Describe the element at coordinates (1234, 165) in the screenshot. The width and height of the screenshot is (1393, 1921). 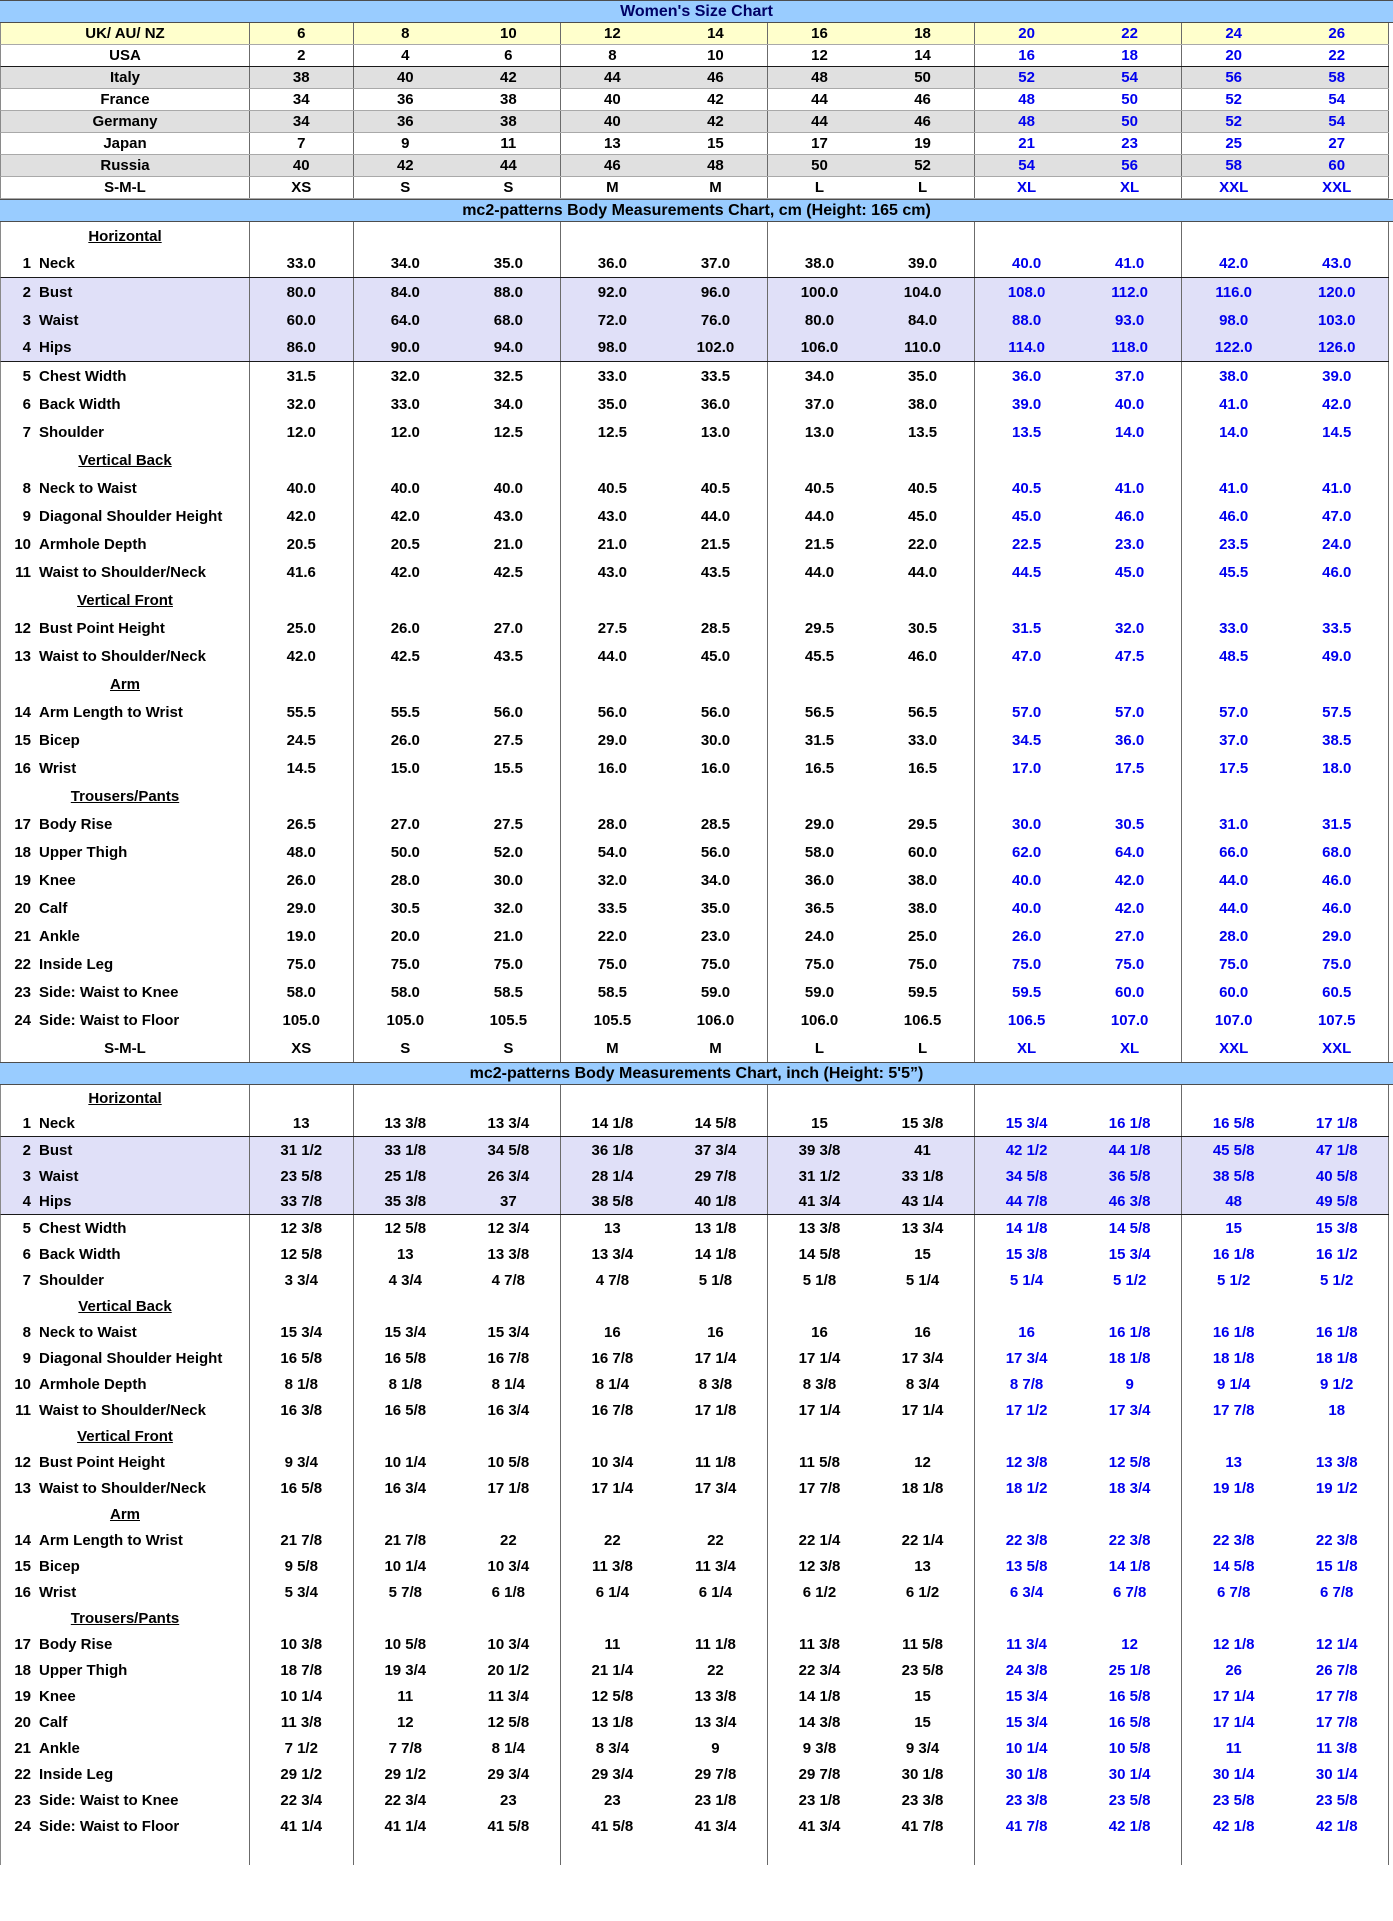
I see `value-cell: 58` at that location.